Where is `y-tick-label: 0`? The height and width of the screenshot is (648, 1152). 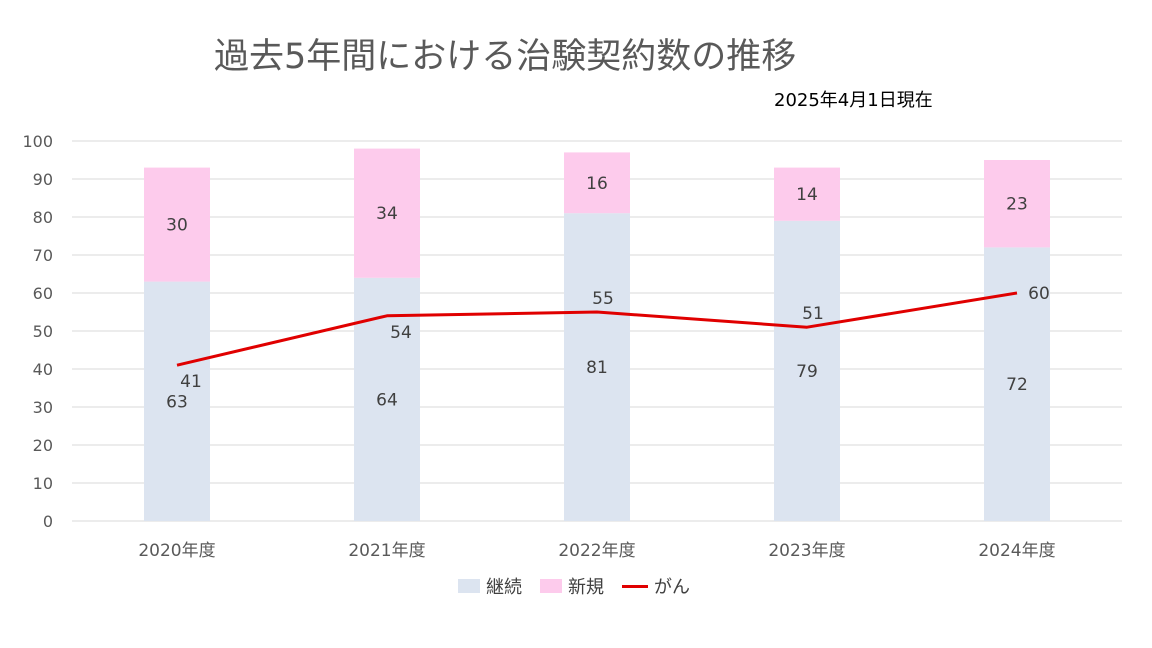
y-tick-label: 0 is located at coordinates (48, 521).